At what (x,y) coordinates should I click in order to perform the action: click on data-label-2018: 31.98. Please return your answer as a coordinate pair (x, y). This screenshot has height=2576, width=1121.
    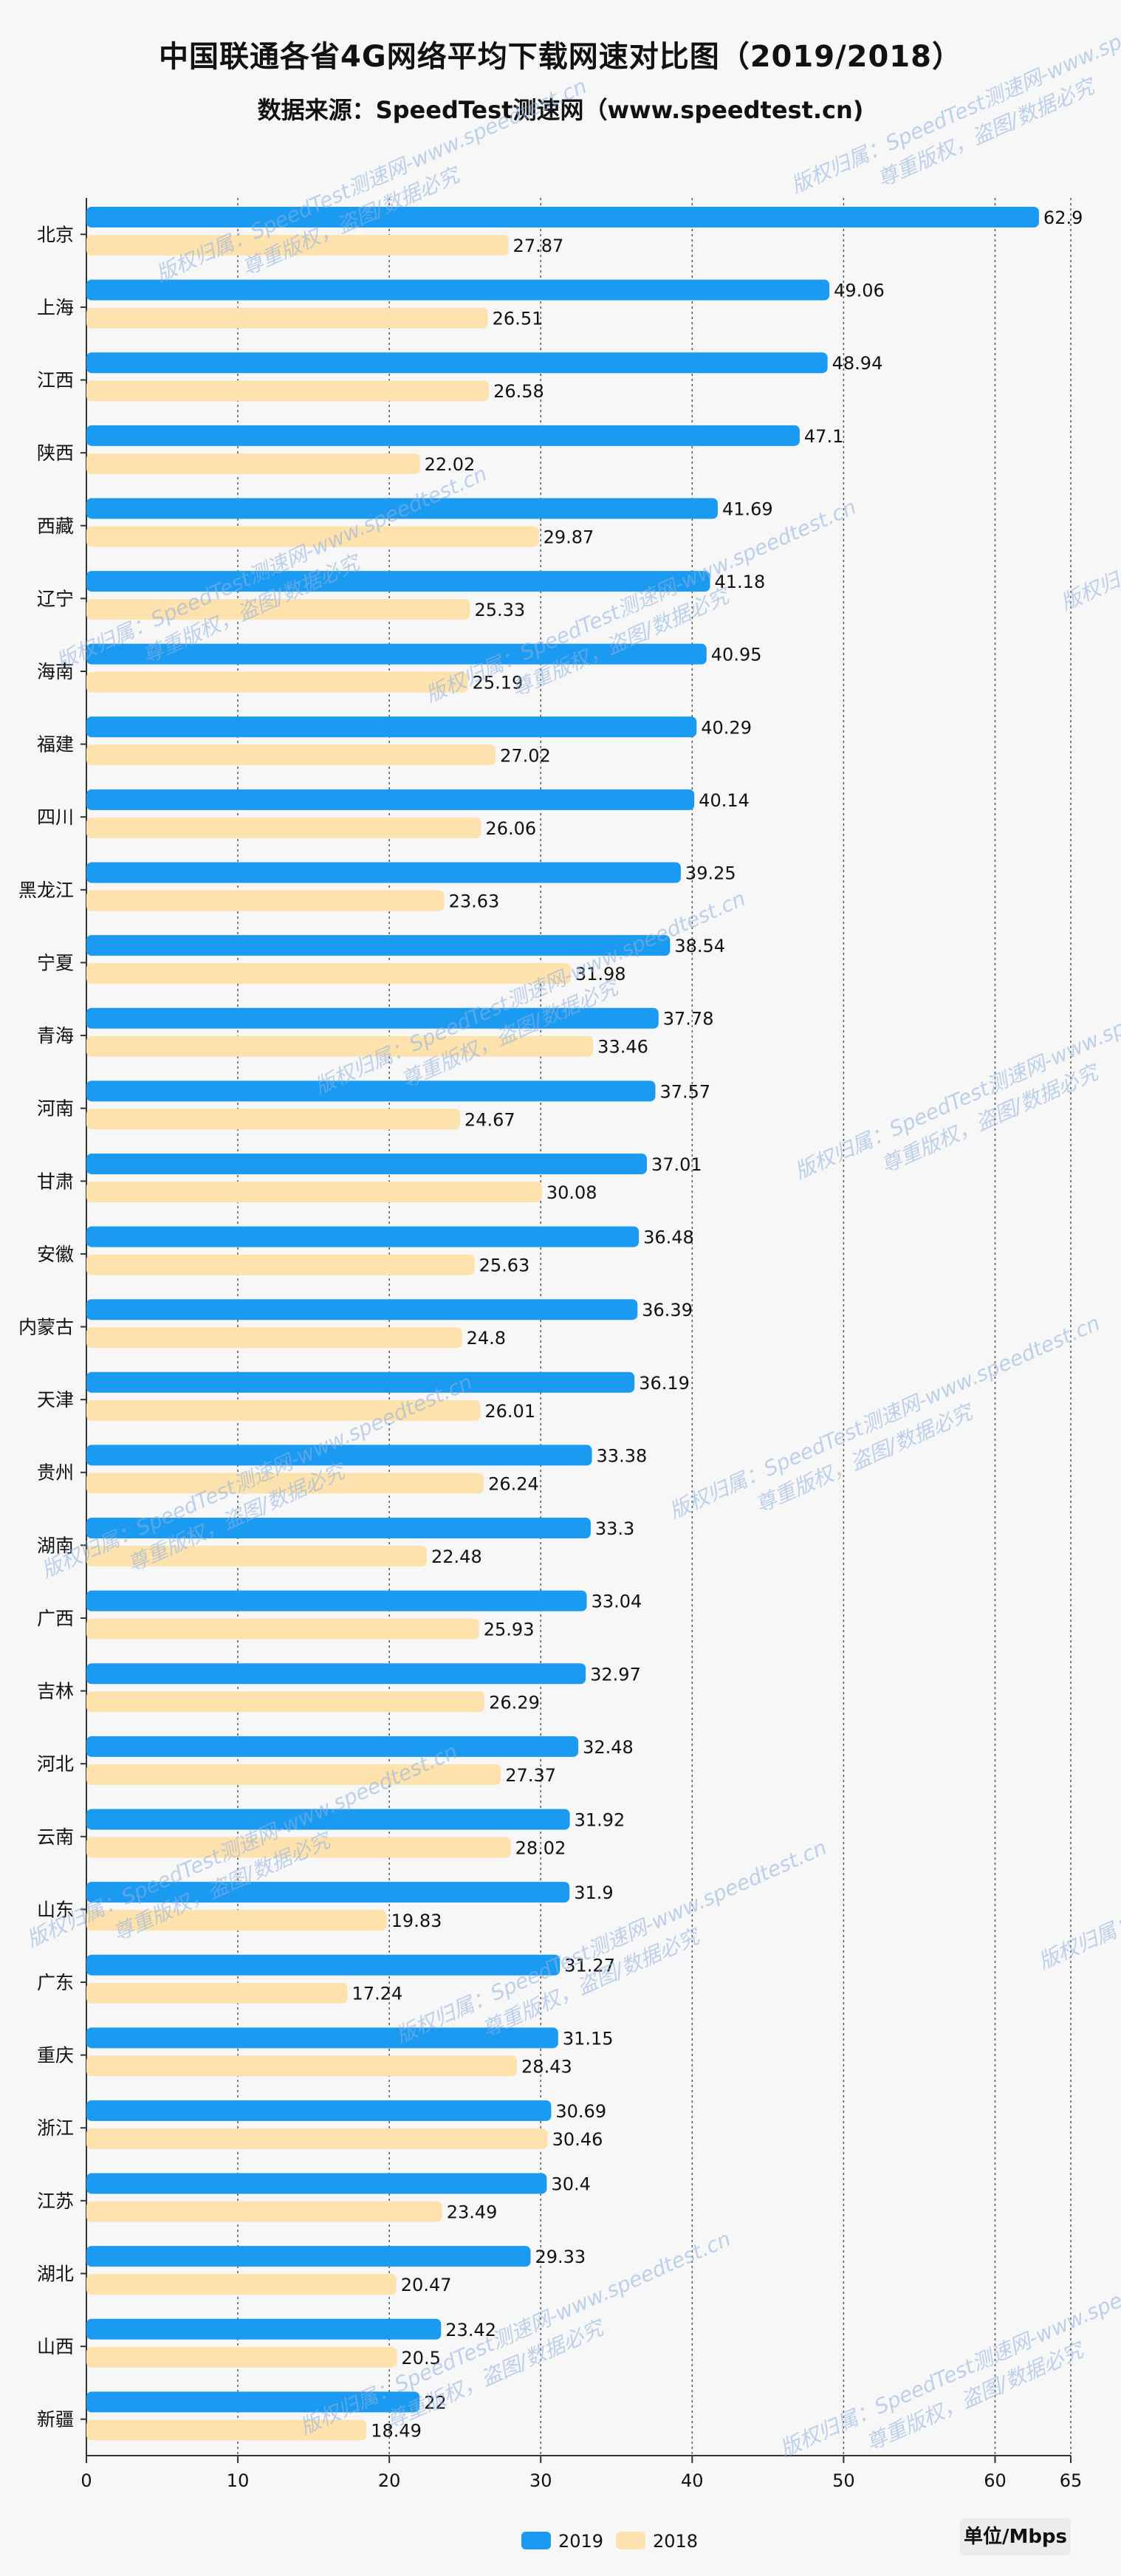
    Looking at the image, I should click on (601, 974).